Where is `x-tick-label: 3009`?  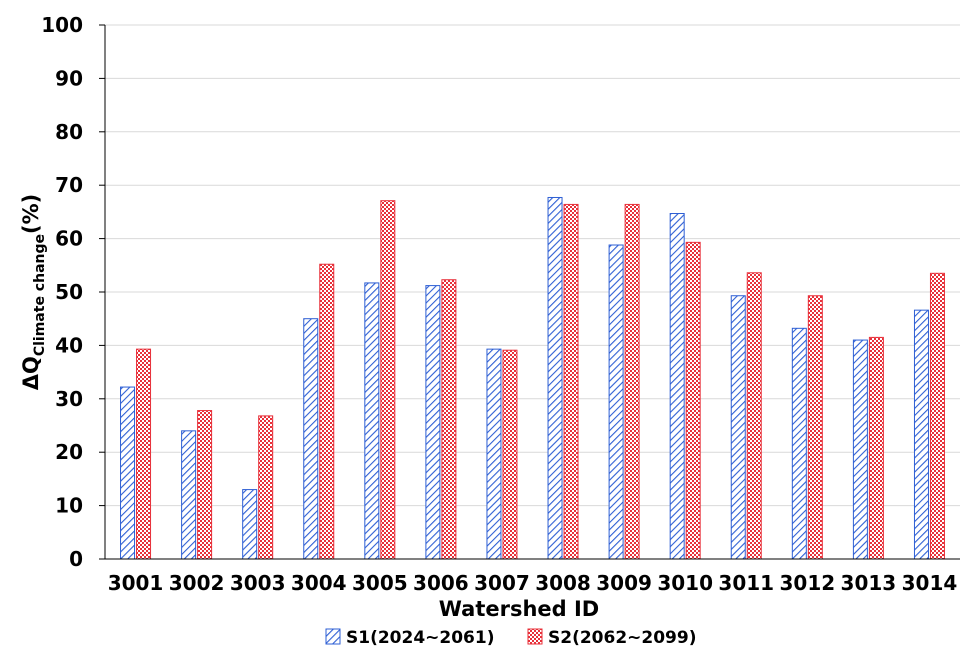 x-tick-label: 3009 is located at coordinates (624, 583).